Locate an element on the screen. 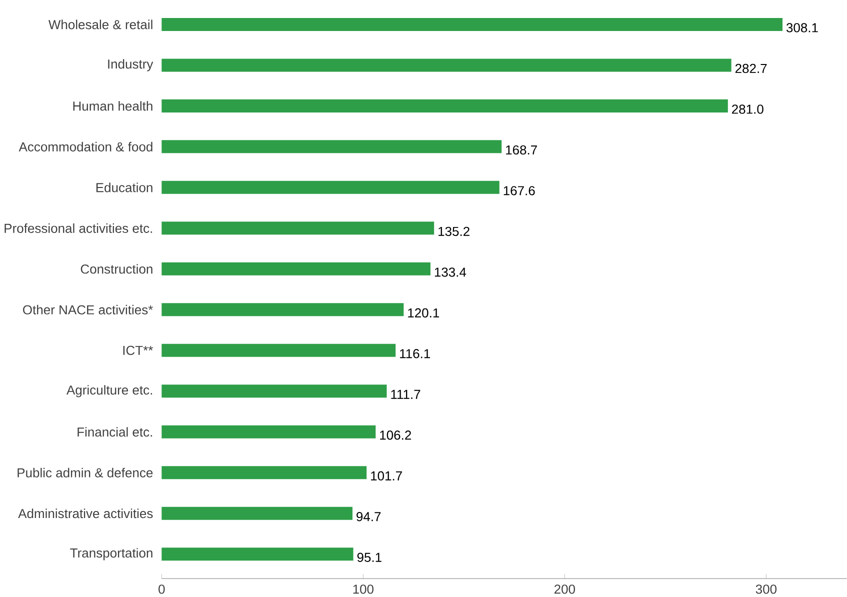 This screenshot has width=847, height=597. x-tick-label: 100 is located at coordinates (363, 589).